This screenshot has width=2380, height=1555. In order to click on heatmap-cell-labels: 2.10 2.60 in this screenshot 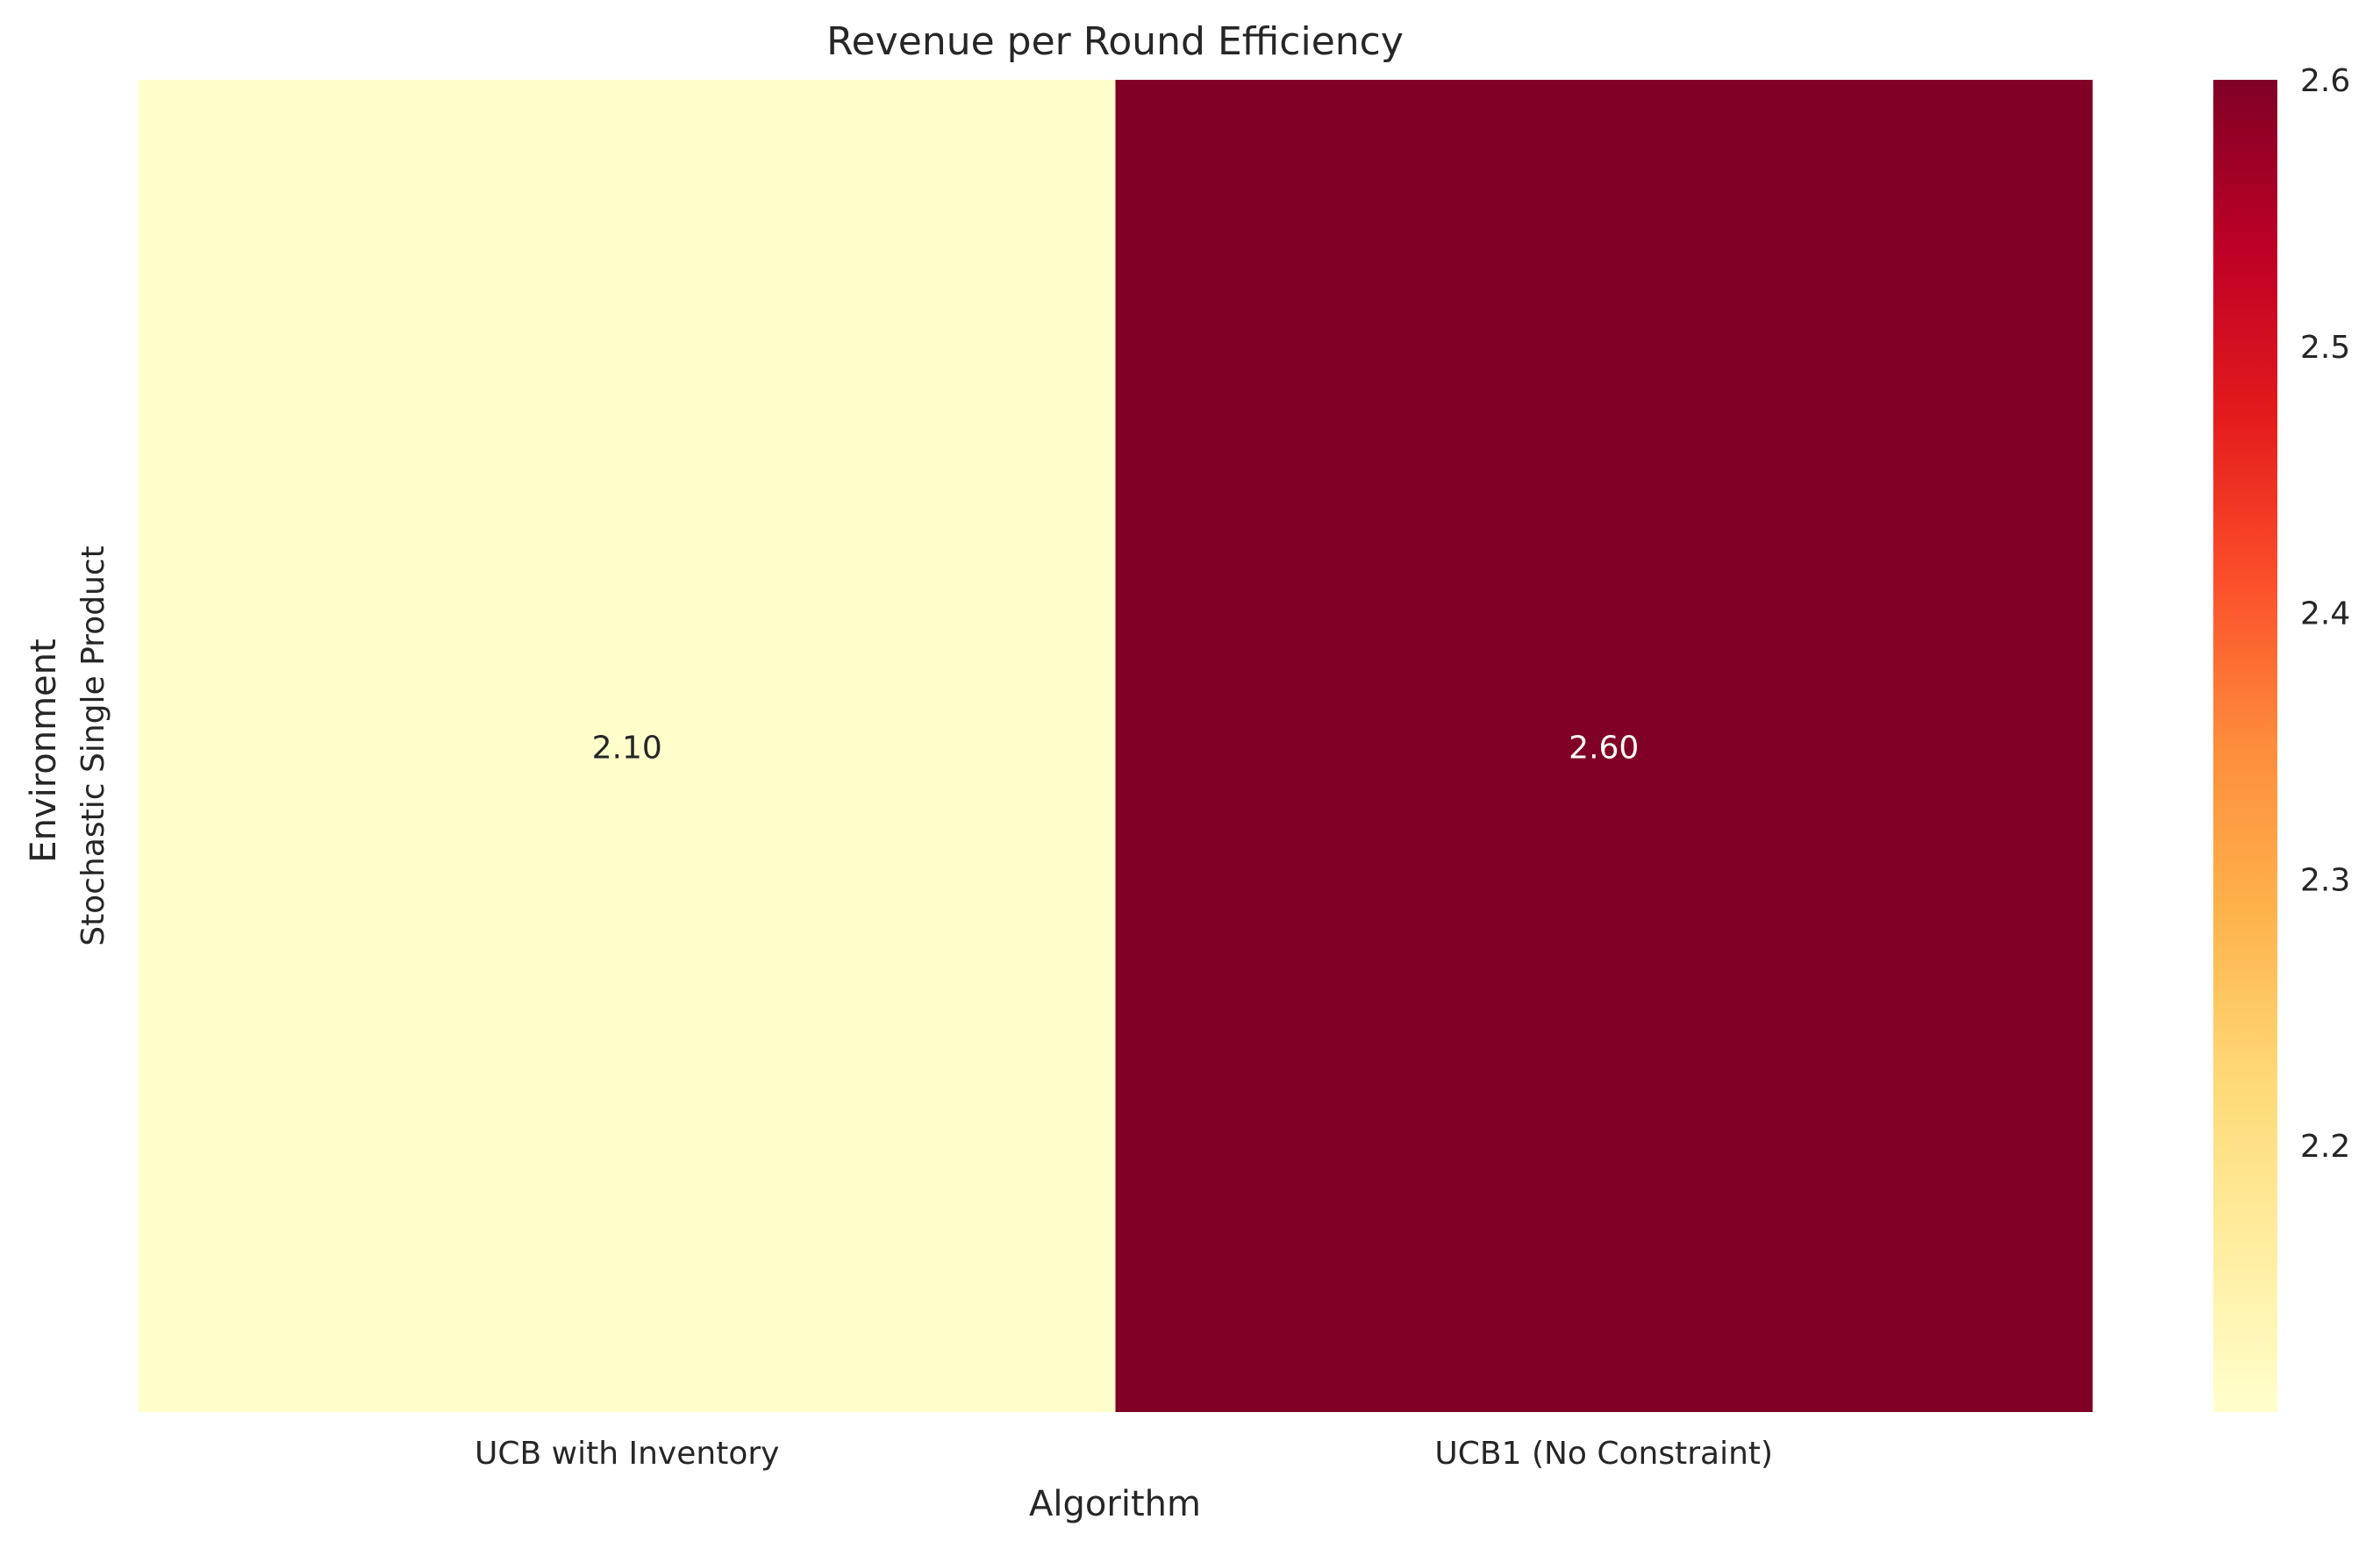, I will do `click(1116, 749)`.